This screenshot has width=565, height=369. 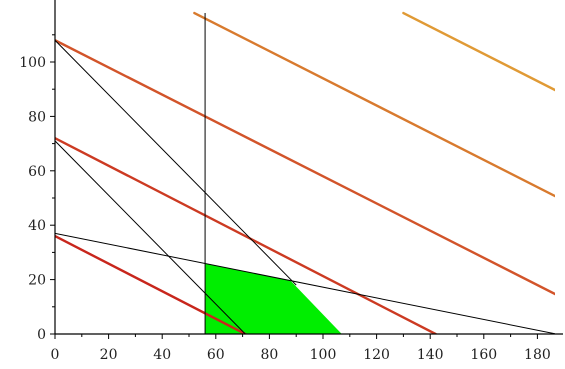 What do you see at coordinates (37, 226) in the screenshot?
I see `y-tick-label: 40` at bounding box center [37, 226].